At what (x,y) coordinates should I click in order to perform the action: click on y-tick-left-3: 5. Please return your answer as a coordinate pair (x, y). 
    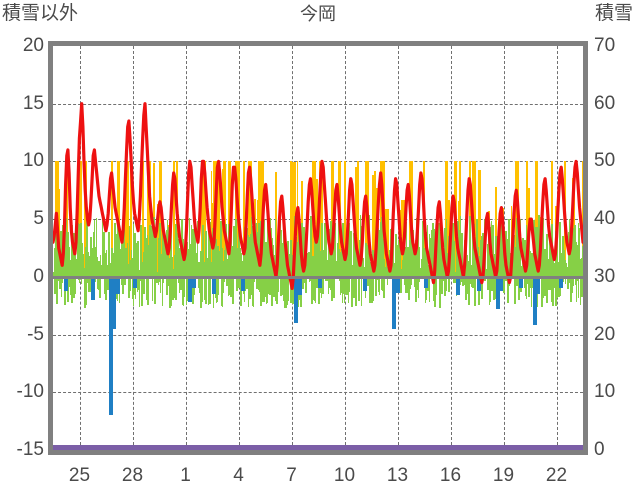
    Looking at the image, I should click on (38, 219).